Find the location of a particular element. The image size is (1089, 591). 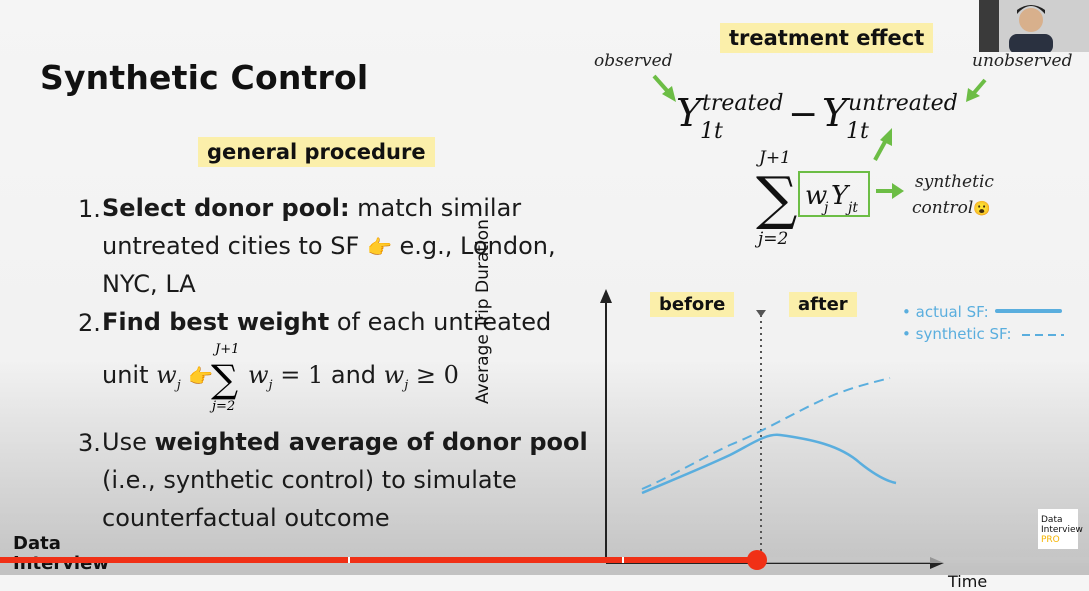

step2-text1: of each untreated is located at coordinates (440, 322).